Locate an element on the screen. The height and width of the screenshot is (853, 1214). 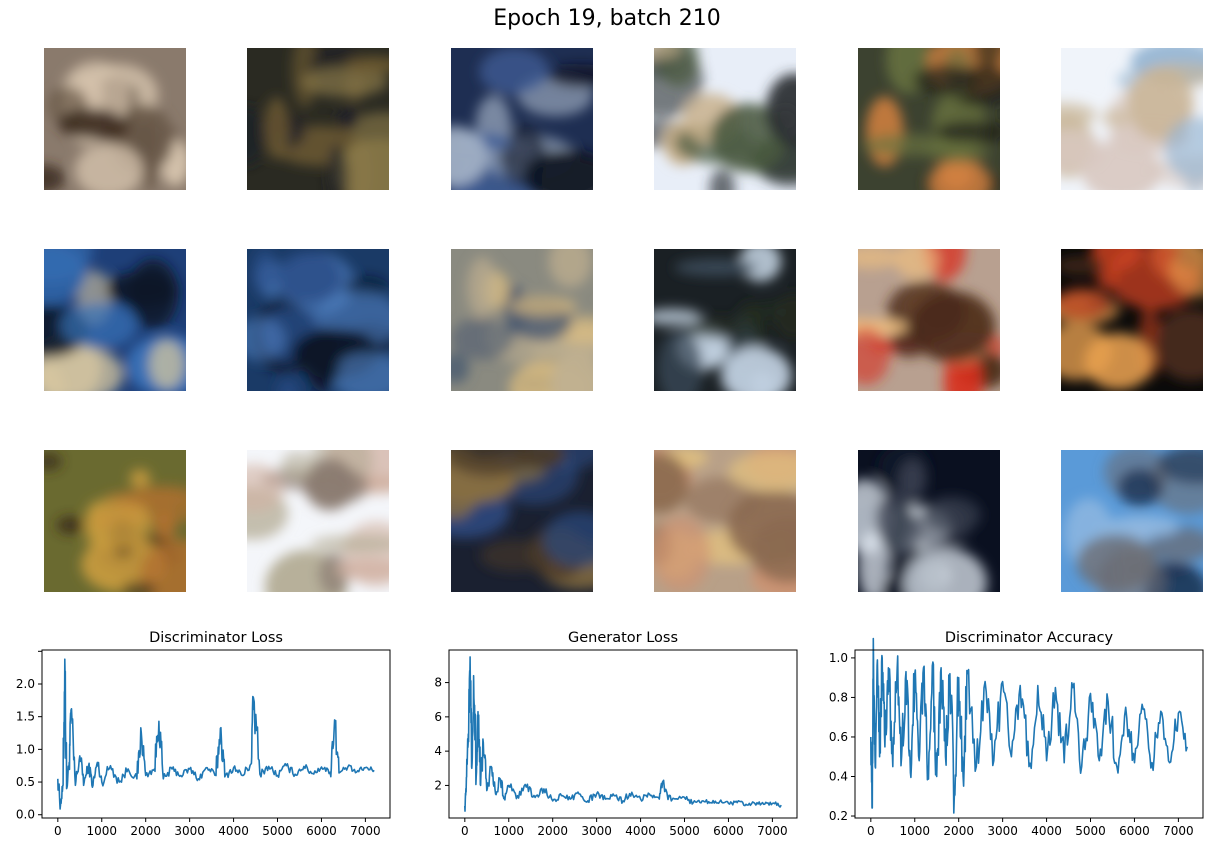
discriminator-accuracy-y-tick-label: 0.4 is located at coordinates (838, 776).